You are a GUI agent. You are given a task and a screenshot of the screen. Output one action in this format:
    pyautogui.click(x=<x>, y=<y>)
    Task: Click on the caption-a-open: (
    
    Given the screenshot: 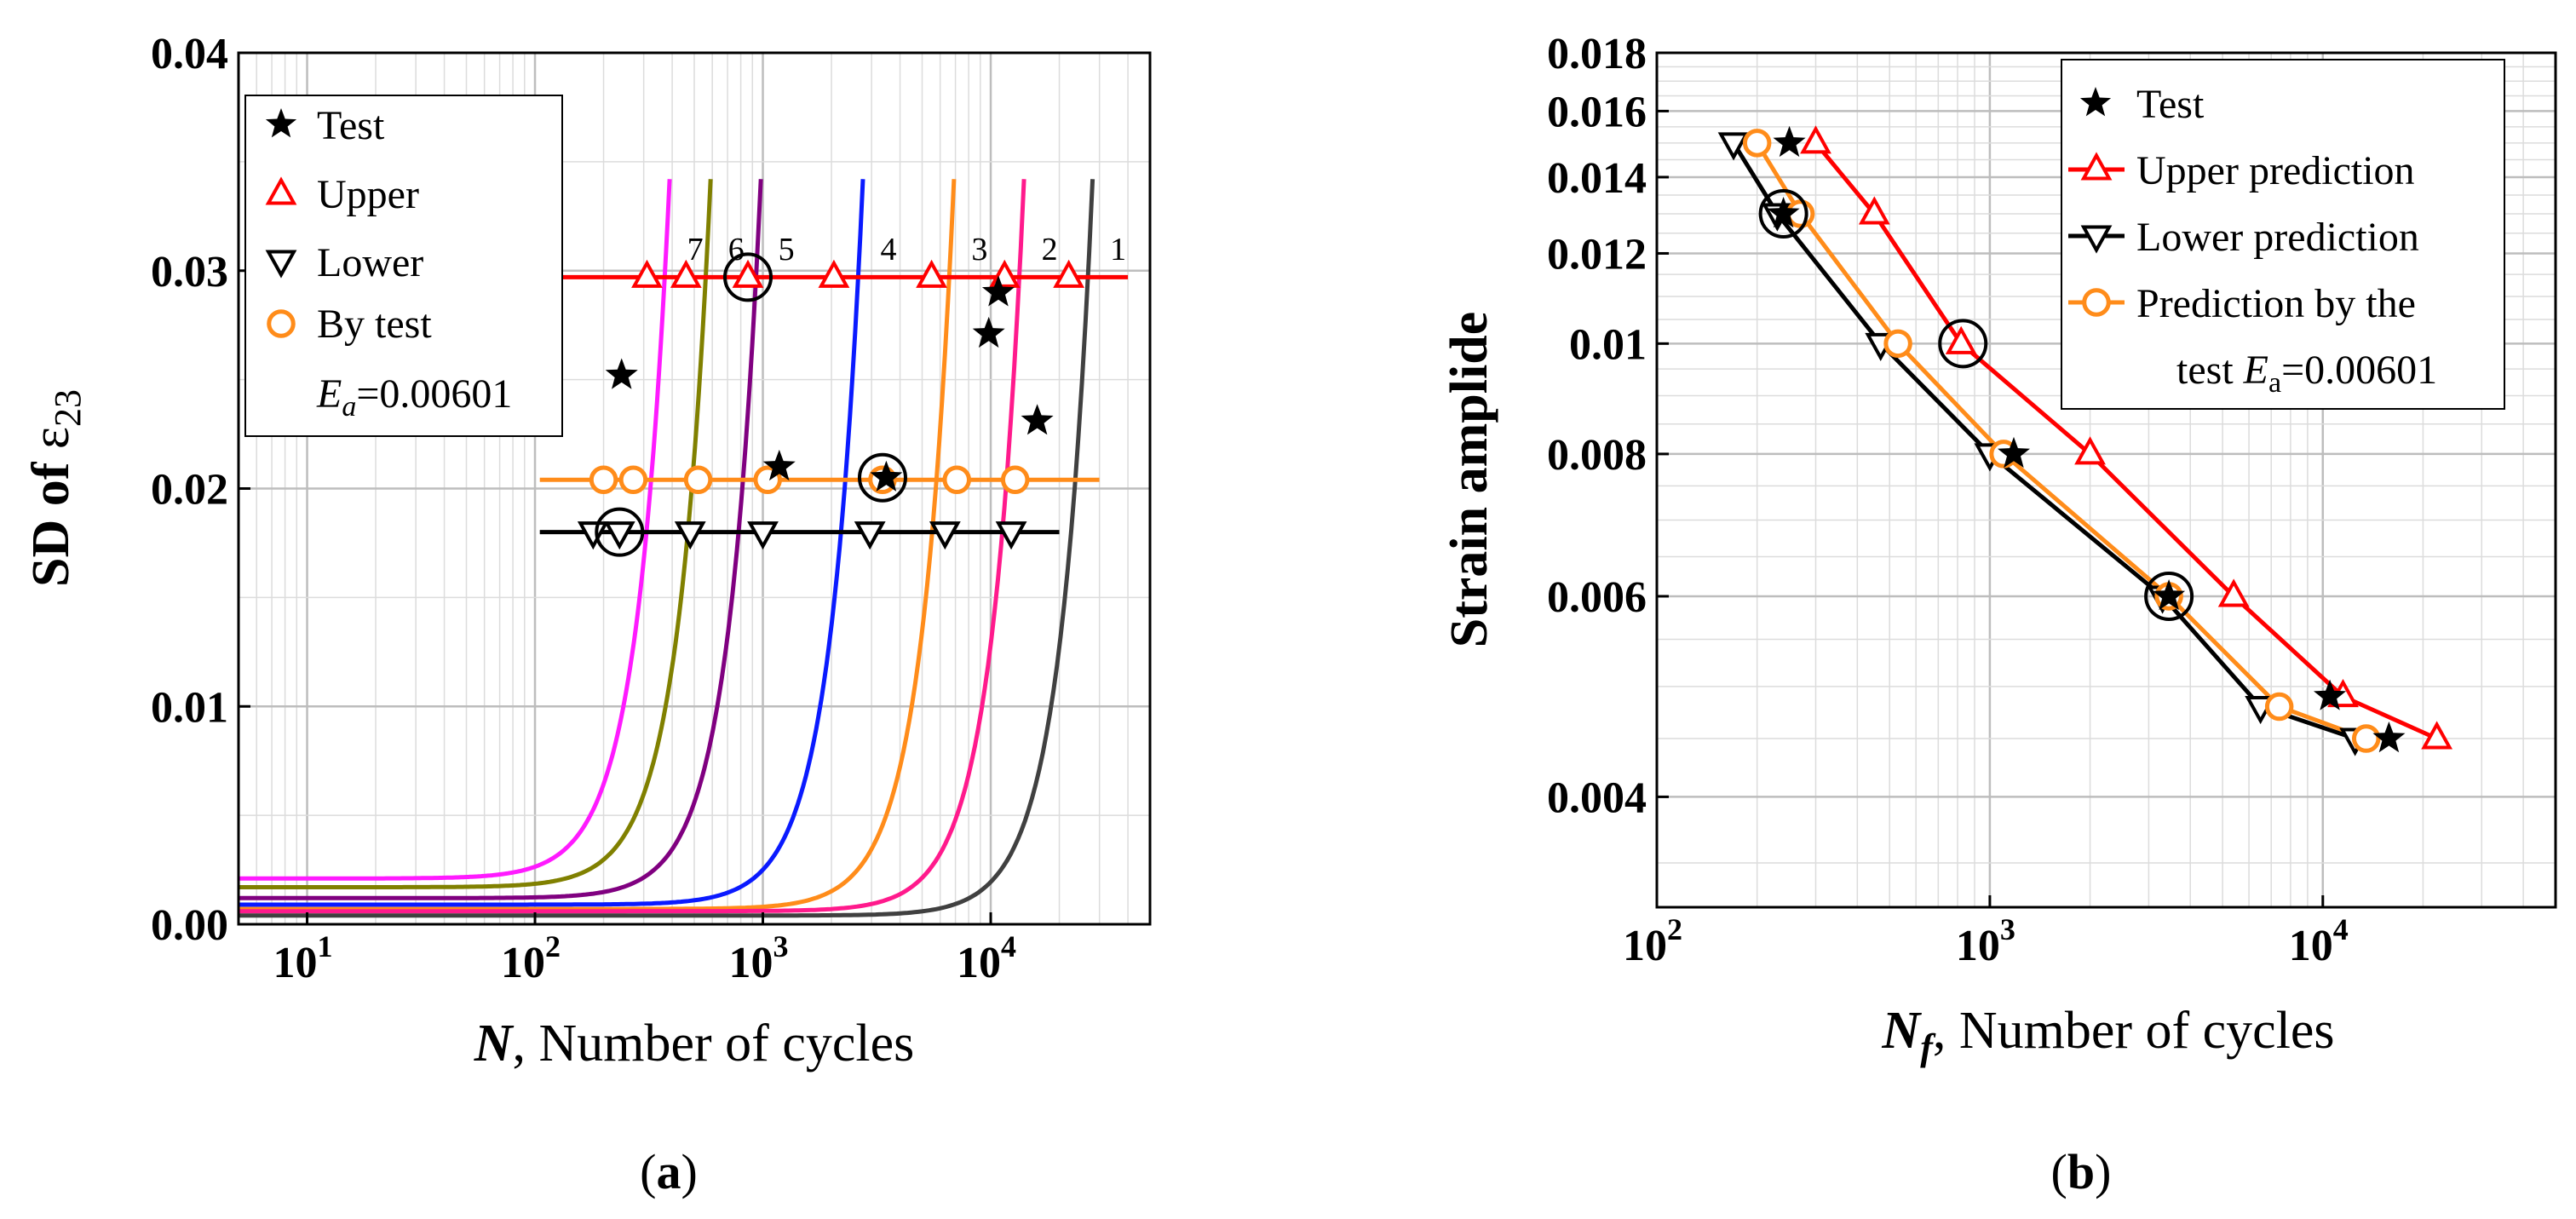 What is the action you would take?
    pyautogui.click(x=648, y=1172)
    